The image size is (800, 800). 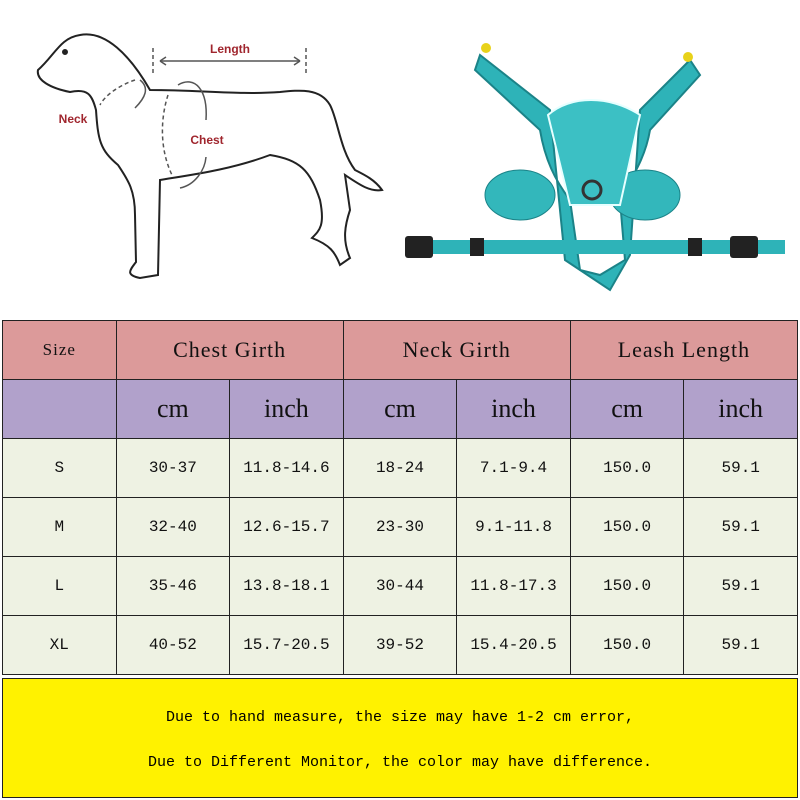 I want to click on length-label: Length, so click(x=230, y=49).